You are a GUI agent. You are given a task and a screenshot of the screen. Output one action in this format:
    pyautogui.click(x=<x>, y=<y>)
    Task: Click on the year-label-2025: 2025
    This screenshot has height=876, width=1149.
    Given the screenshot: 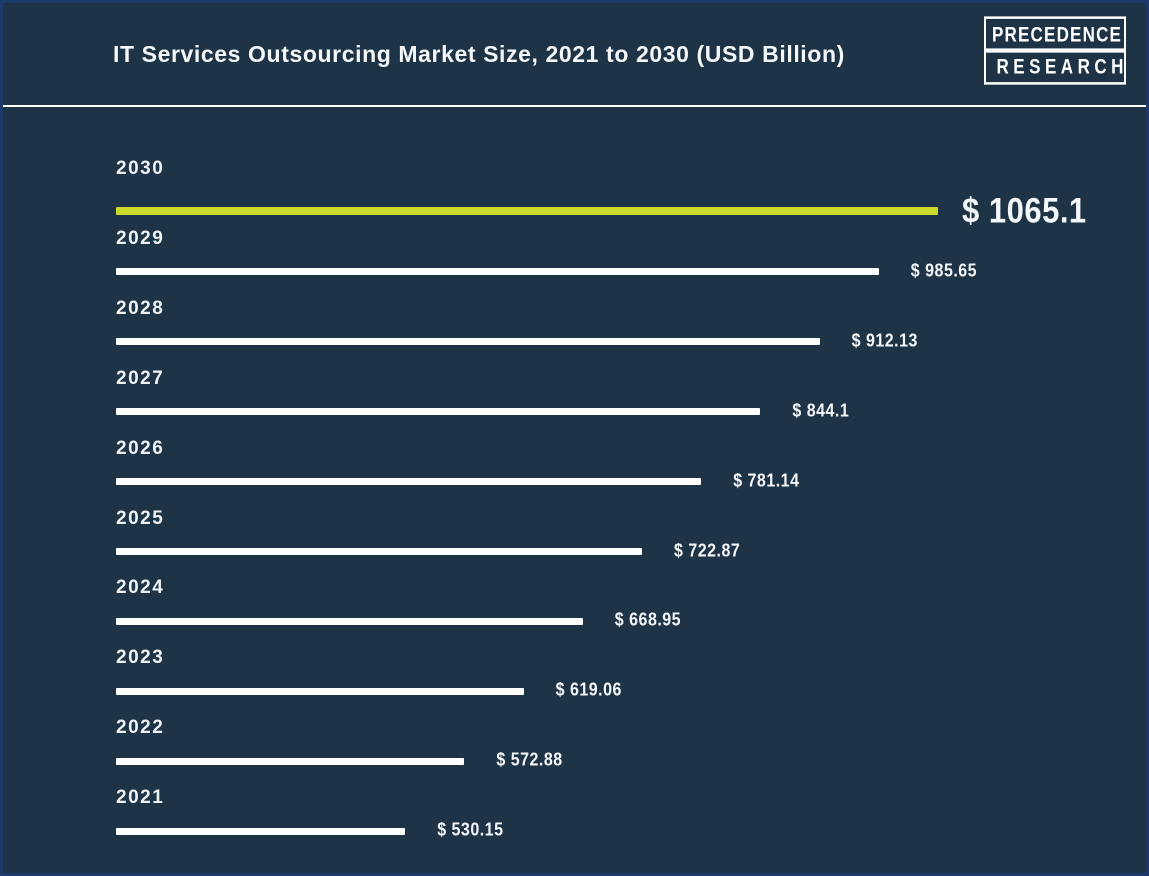 What is the action you would take?
    pyautogui.click(x=140, y=518)
    